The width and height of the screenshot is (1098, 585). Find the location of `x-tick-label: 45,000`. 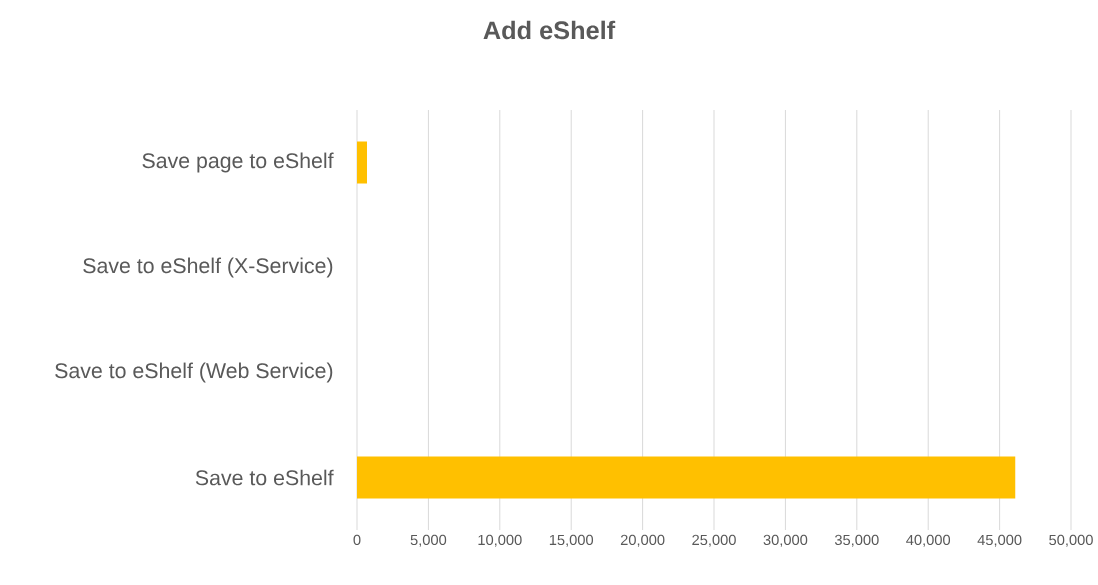

x-tick-label: 45,000 is located at coordinates (999, 540).